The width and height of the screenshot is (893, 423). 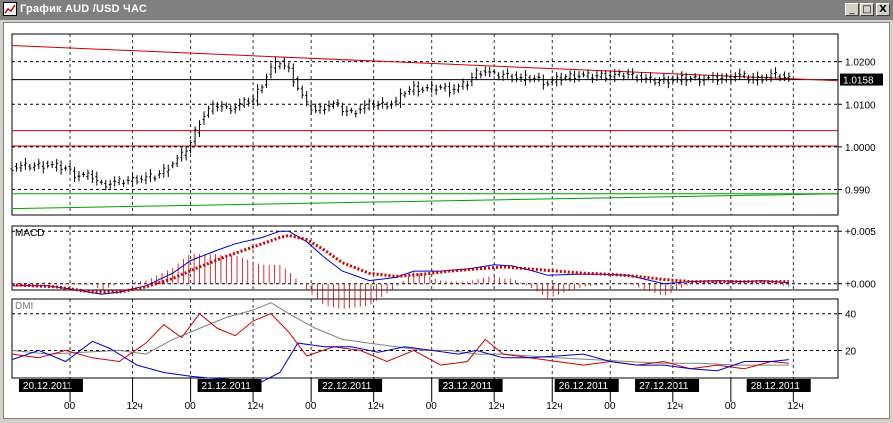 I want to click on y-tick-label: 1.0000, so click(x=860, y=148).